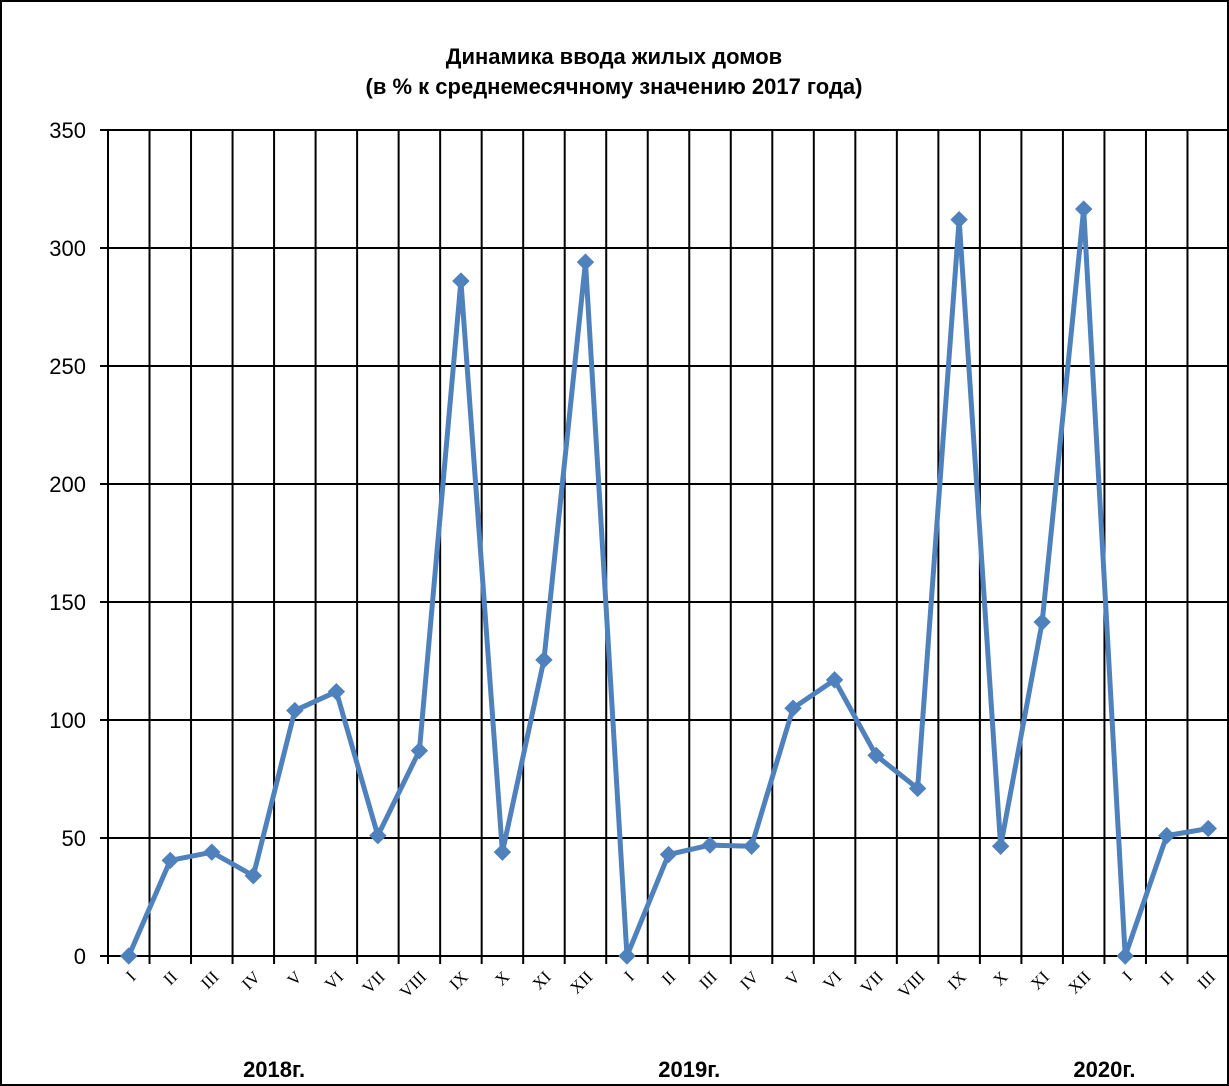 The width and height of the screenshot is (1229, 1086). Describe the element at coordinates (74, 838) in the screenshot. I see `y-tick-label: 50` at that location.